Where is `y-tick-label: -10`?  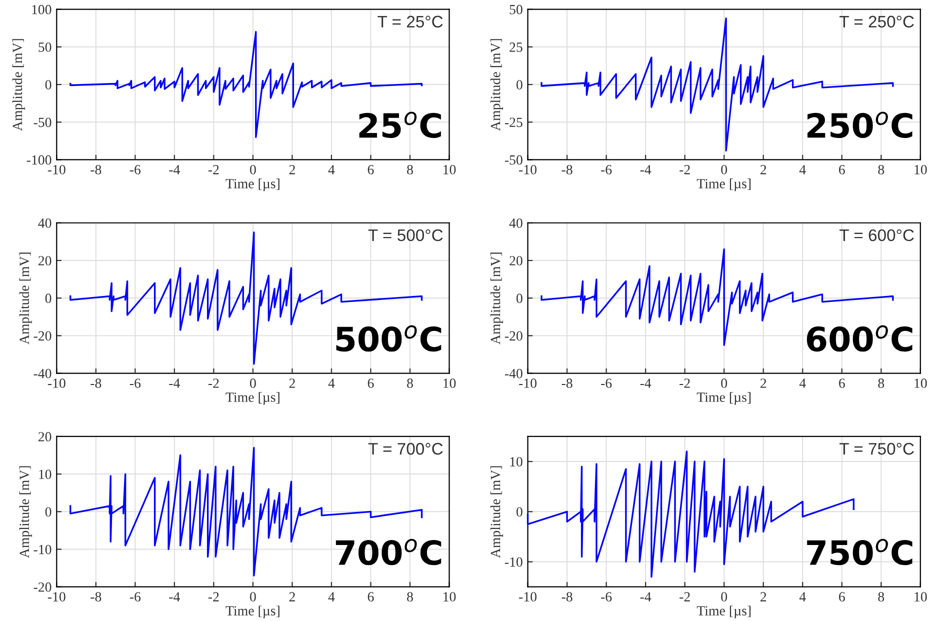
y-tick-label: -10 is located at coordinates (513, 562).